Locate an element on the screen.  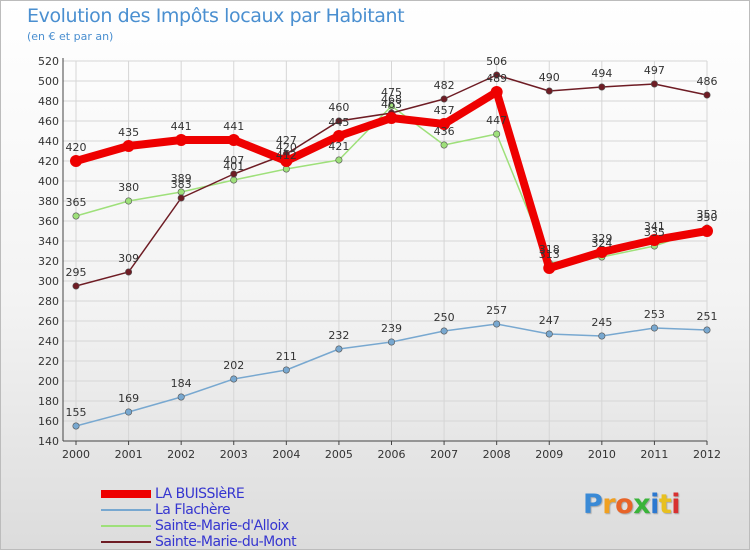
data-label: 463 is located at coordinates (391, 104).